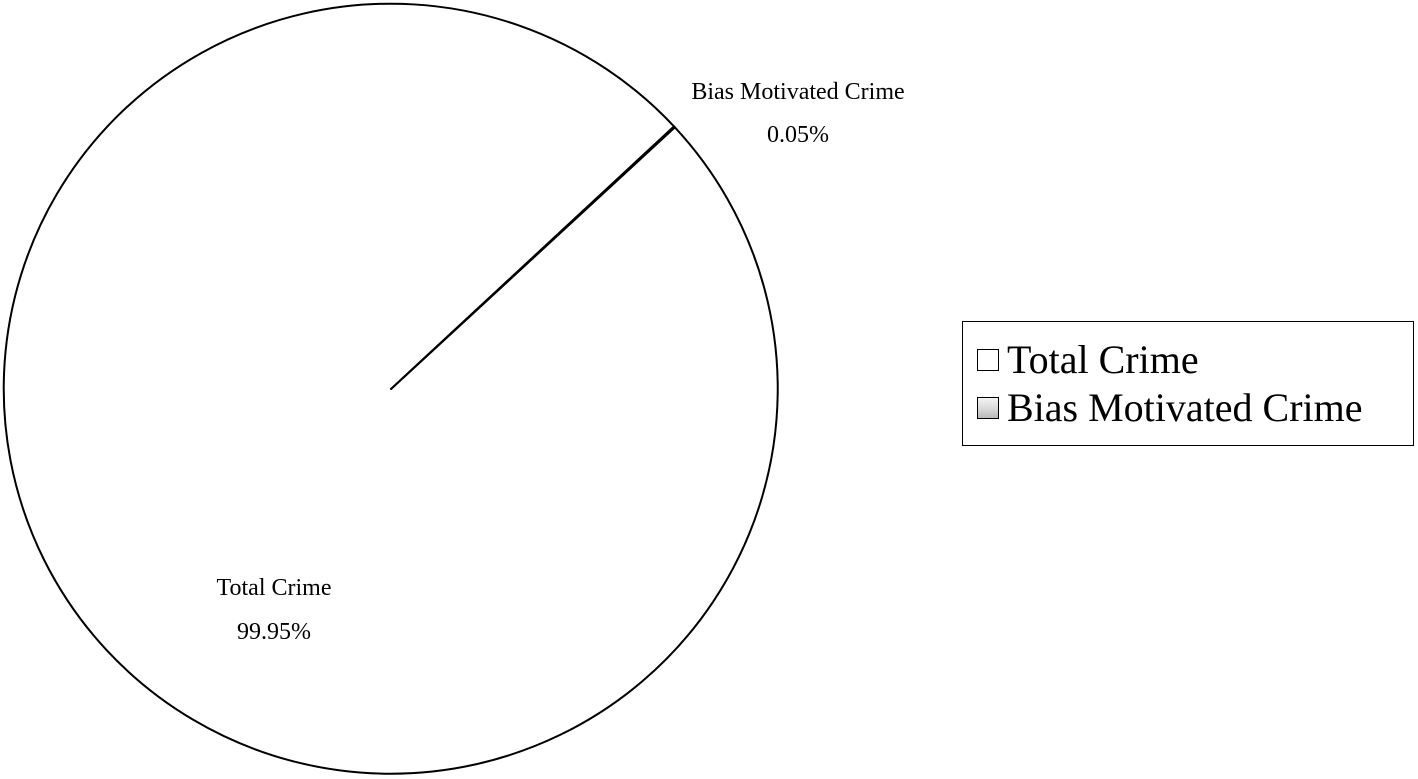 This screenshot has width=1418, height=779. I want to click on slice-label-bias-motivated-crime: Bias Motivated Crime, so click(797, 92).